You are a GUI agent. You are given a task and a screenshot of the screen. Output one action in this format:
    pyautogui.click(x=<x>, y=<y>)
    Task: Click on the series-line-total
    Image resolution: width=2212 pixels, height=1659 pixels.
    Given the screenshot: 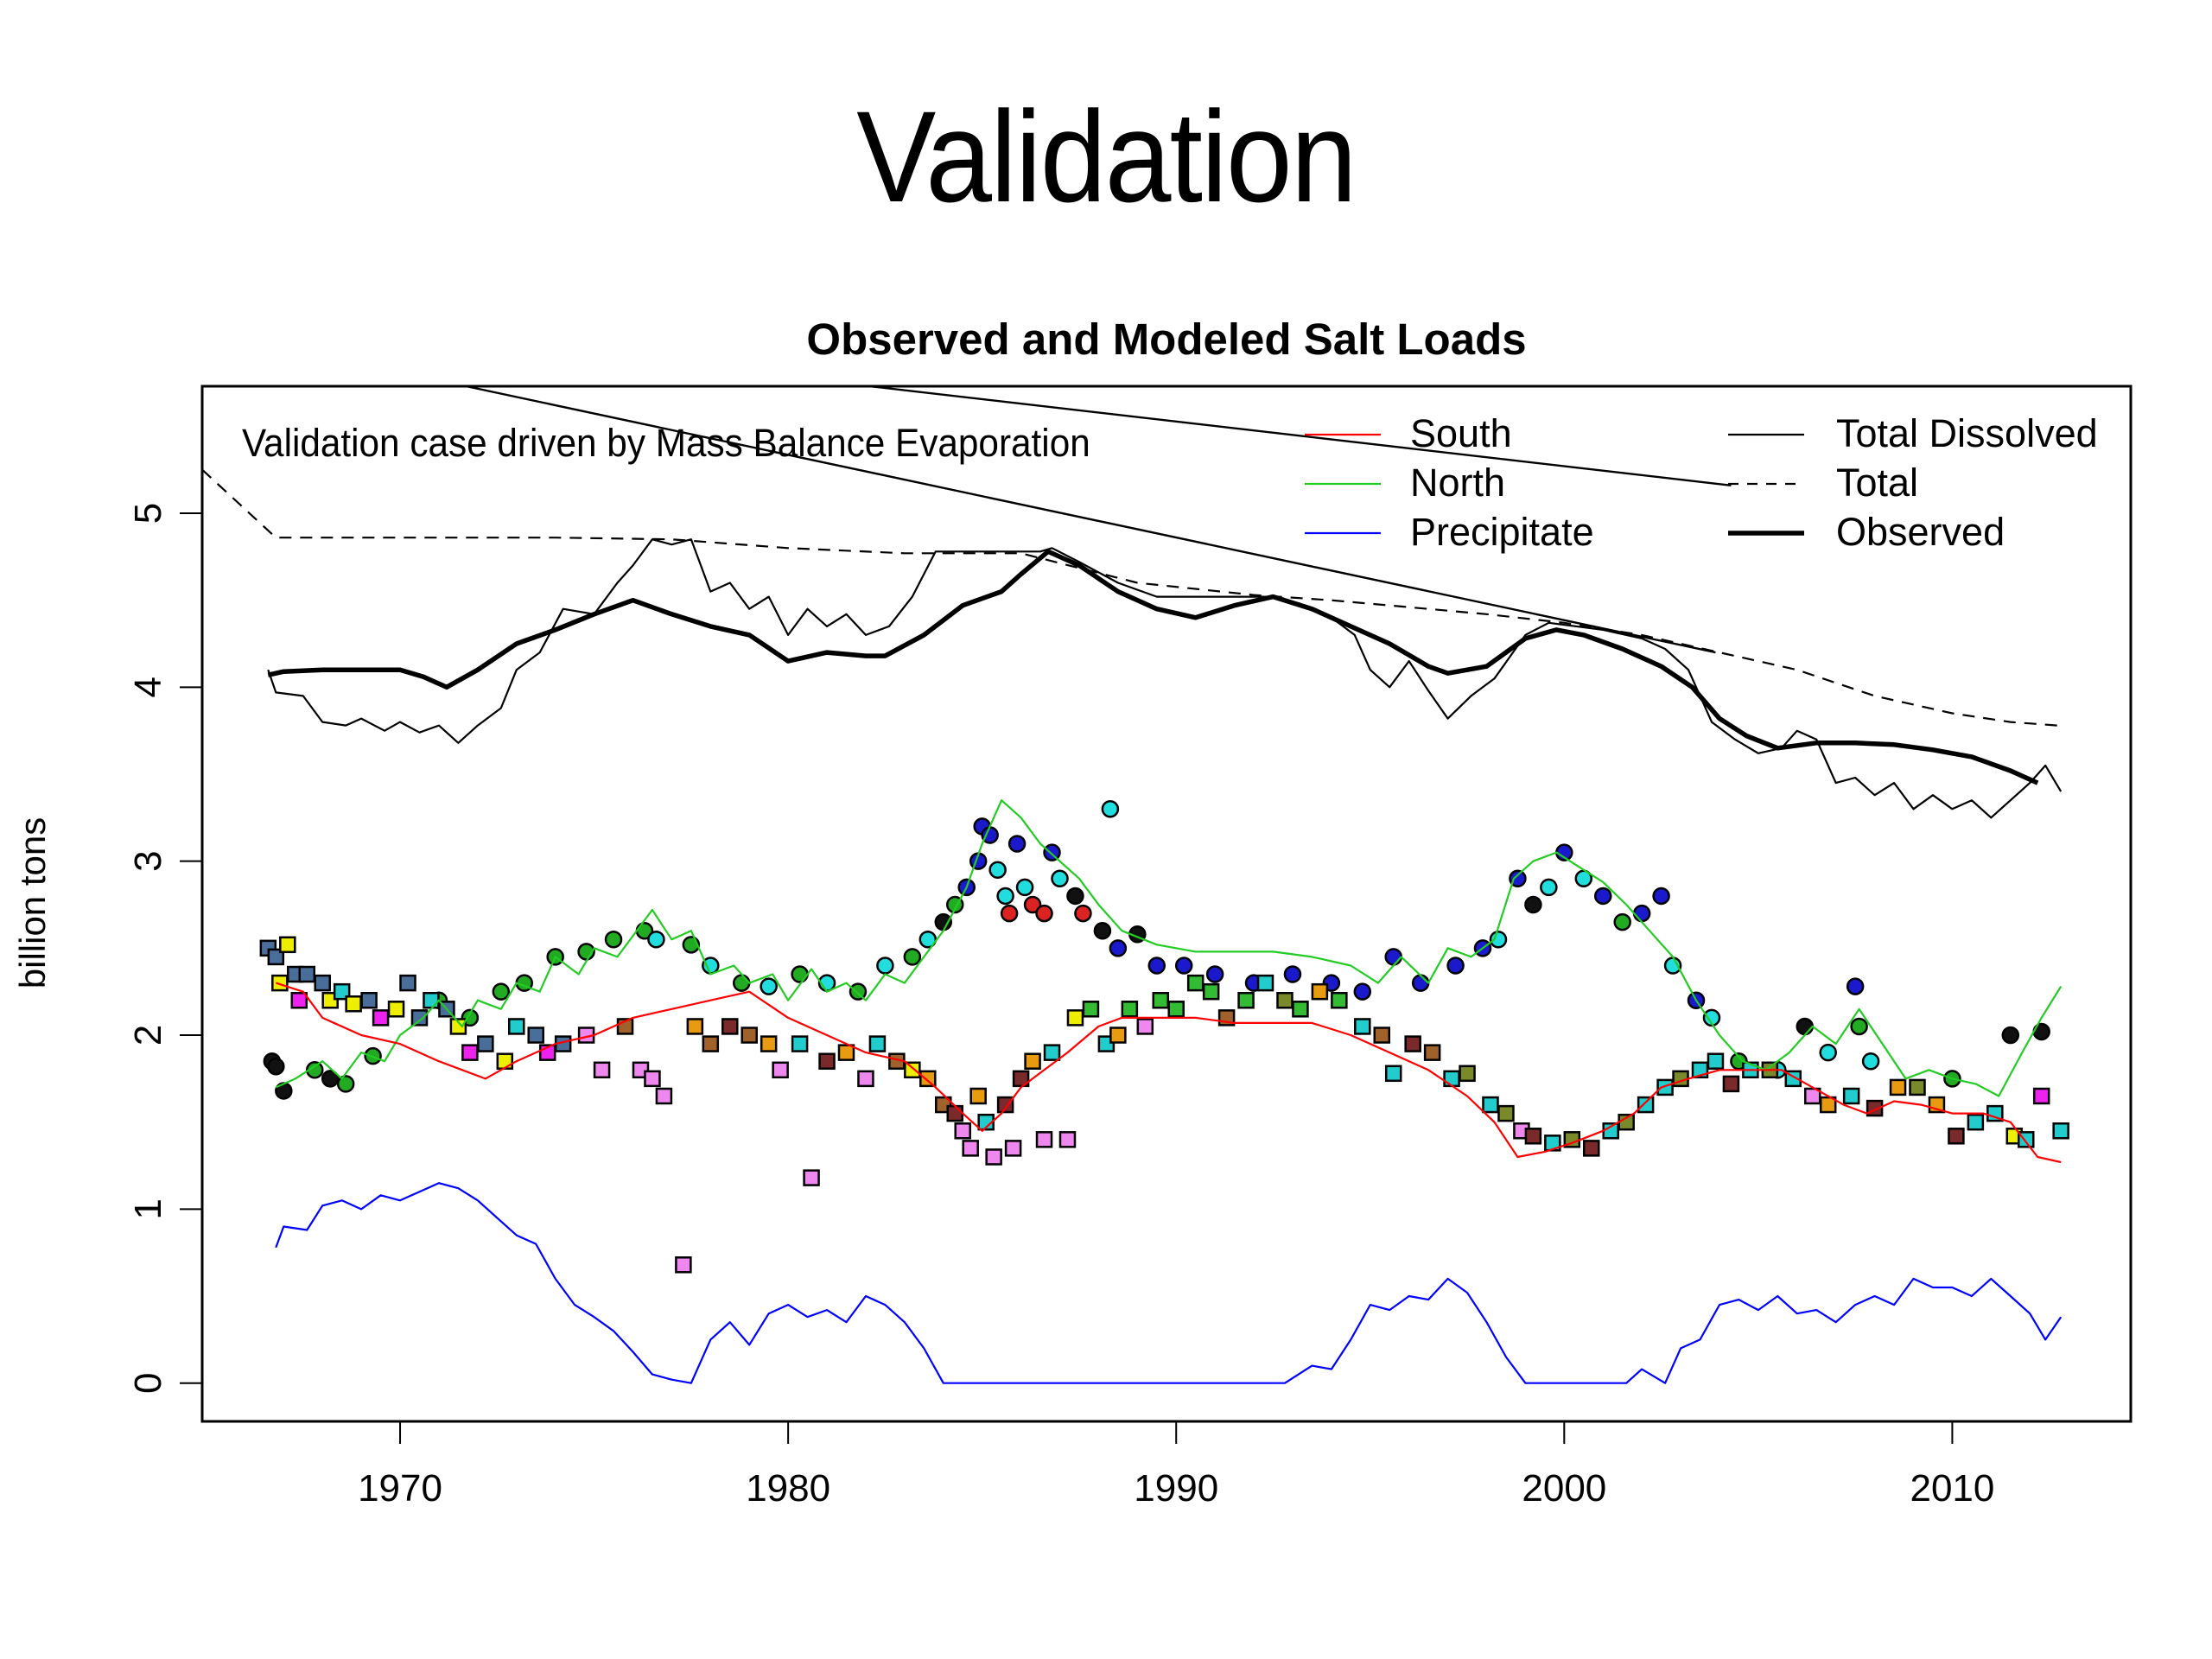 What is the action you would take?
    pyautogui.click(x=1129, y=597)
    